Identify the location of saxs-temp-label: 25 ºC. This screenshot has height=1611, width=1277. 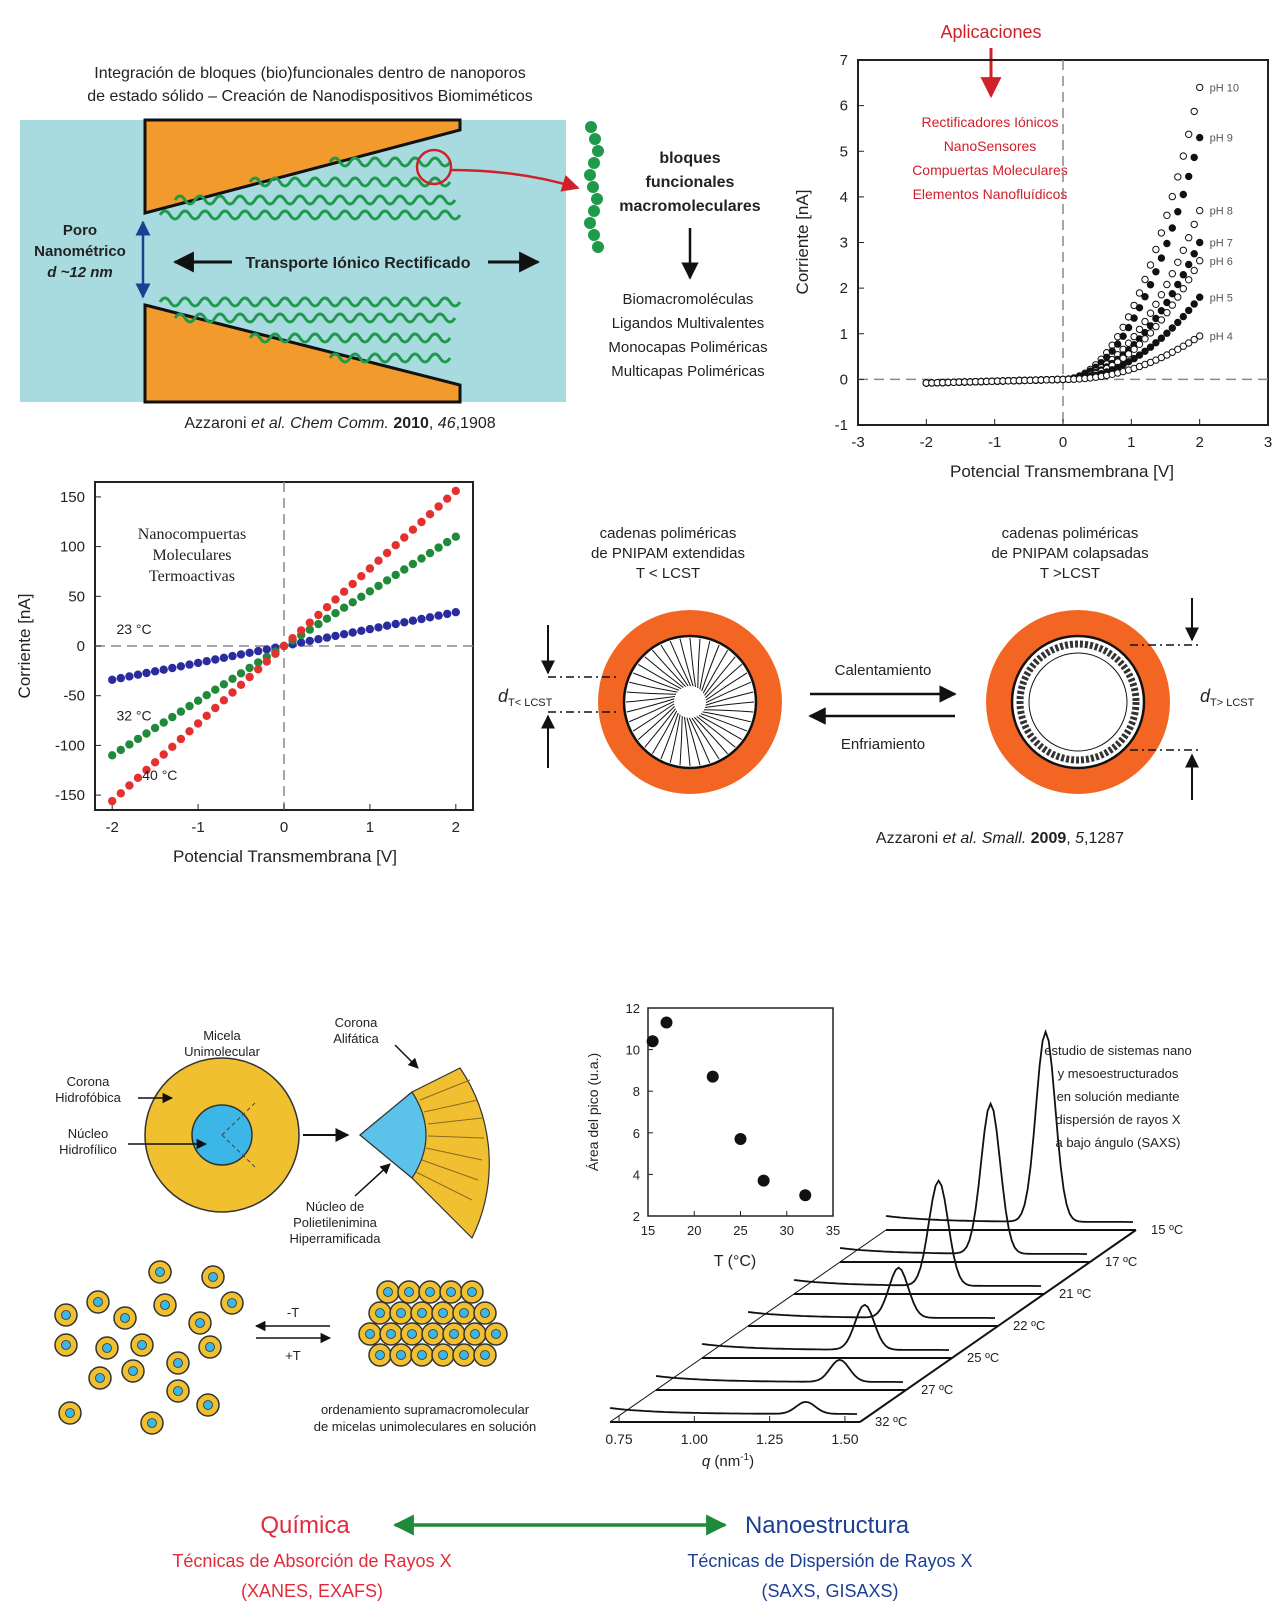
(983, 1357).